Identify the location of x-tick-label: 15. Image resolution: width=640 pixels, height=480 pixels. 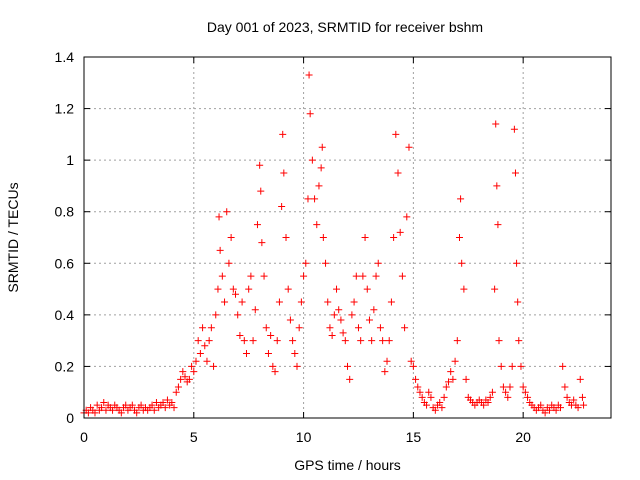
(414, 437).